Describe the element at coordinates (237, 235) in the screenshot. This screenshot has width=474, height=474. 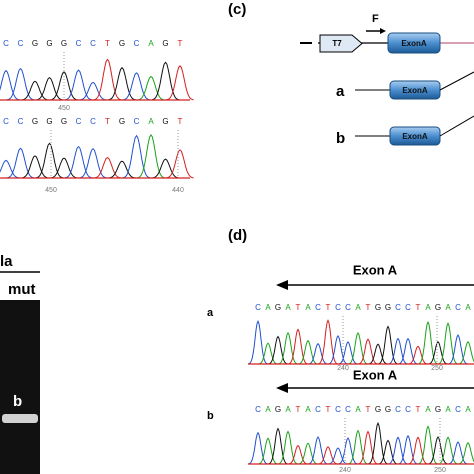
I see `panel-label: (d)` at that location.